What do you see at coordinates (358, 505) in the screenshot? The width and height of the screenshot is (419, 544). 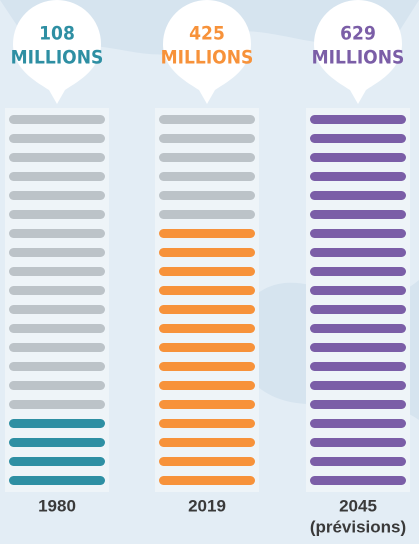 I see `year-label: 2045` at bounding box center [358, 505].